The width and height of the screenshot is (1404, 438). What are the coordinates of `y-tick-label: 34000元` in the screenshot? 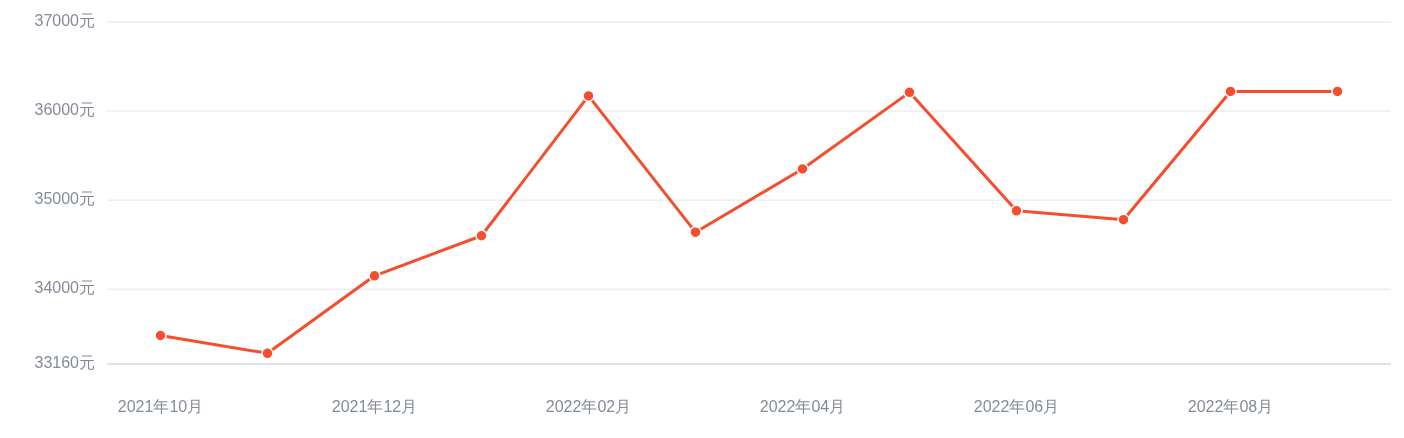 It's located at (64, 288).